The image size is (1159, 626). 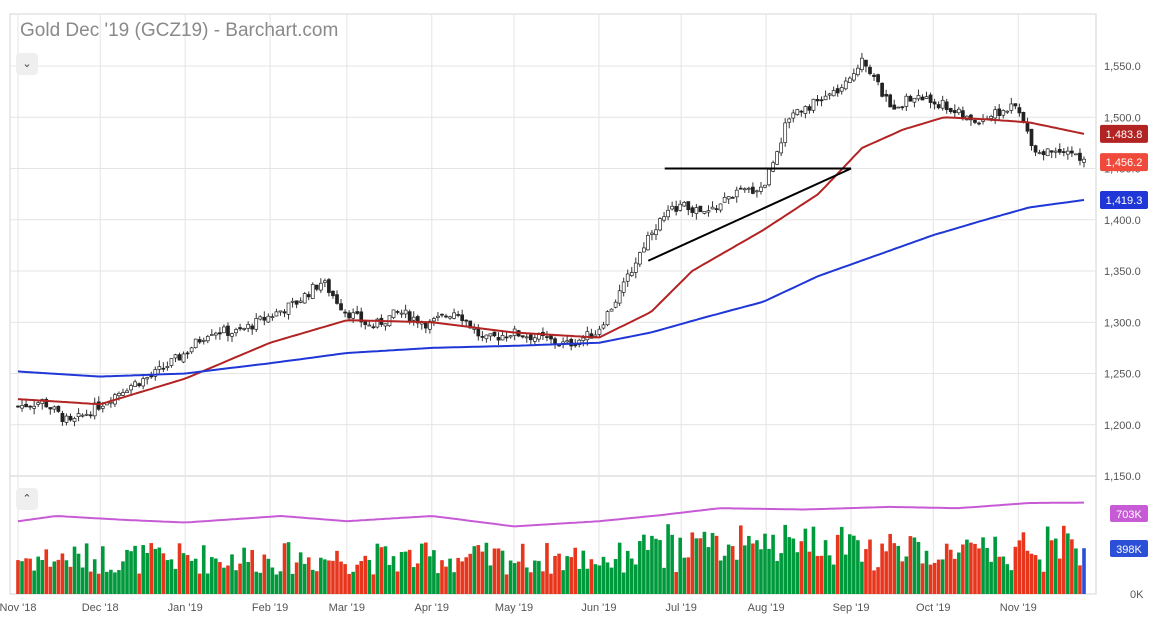 I want to click on y-tick-label: 1,150.0, so click(x=1122, y=477).